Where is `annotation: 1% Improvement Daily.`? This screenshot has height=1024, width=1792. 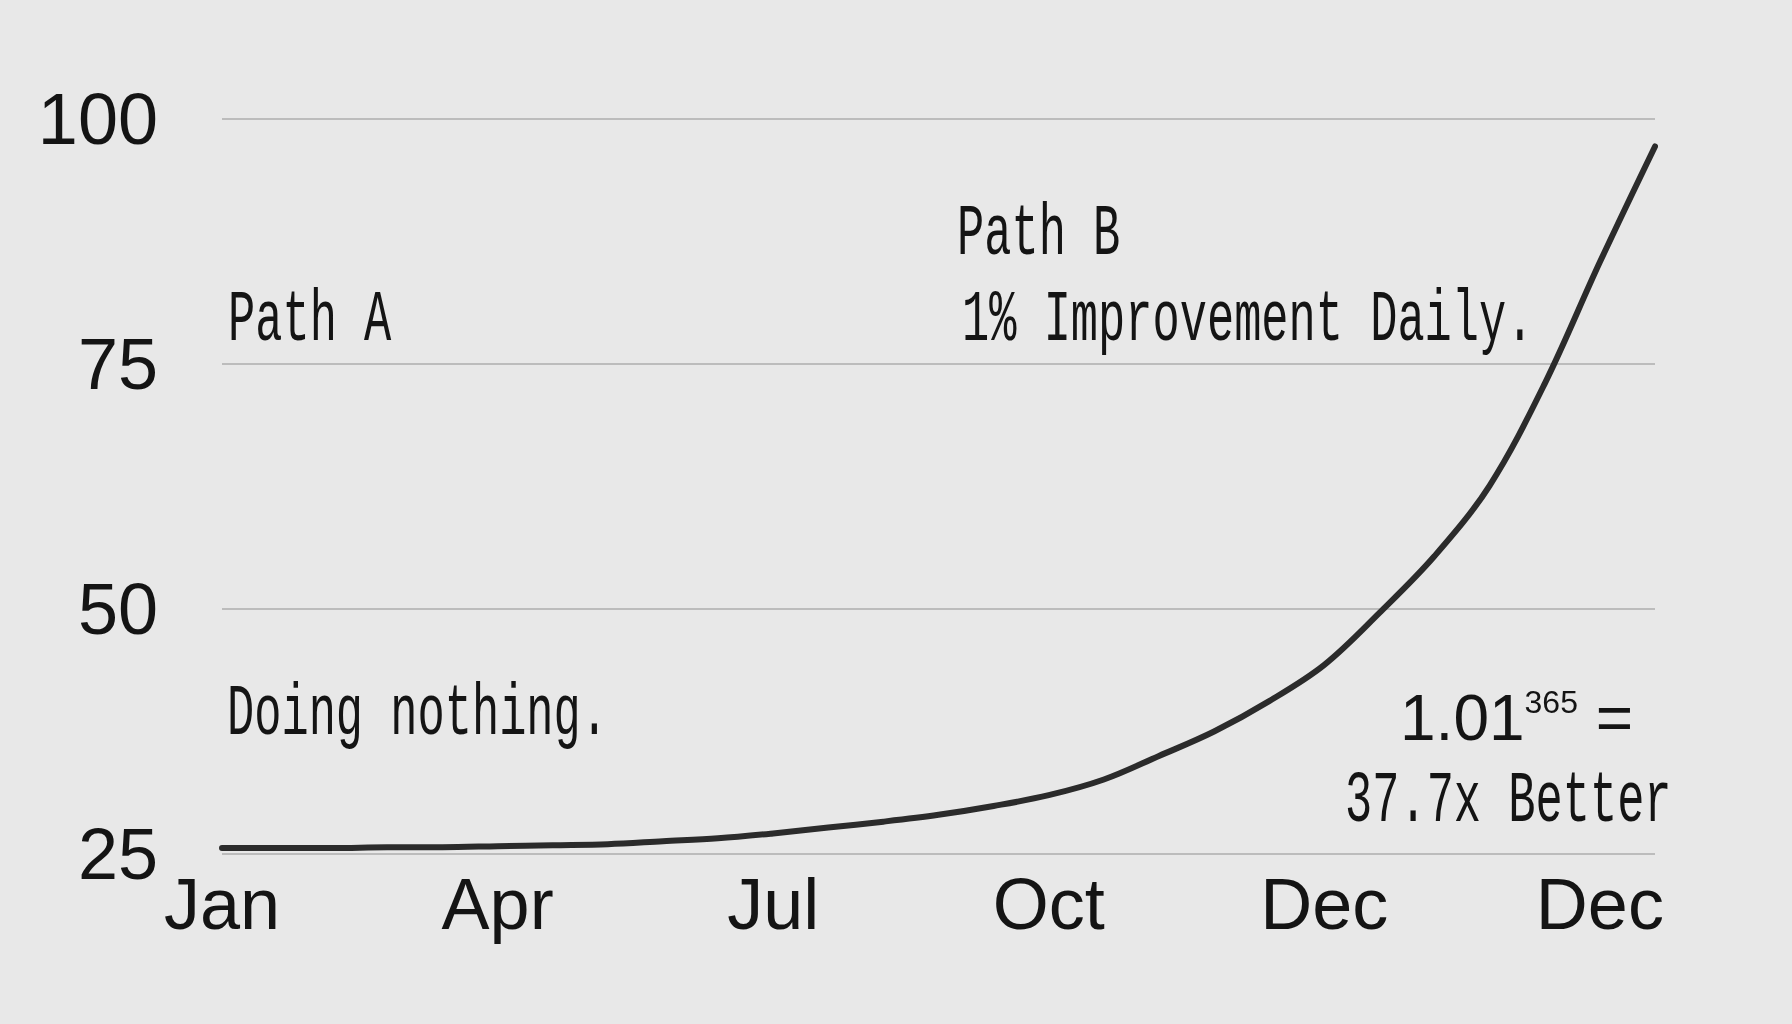
annotation: 1% Improvement Daily. is located at coordinates (1248, 321).